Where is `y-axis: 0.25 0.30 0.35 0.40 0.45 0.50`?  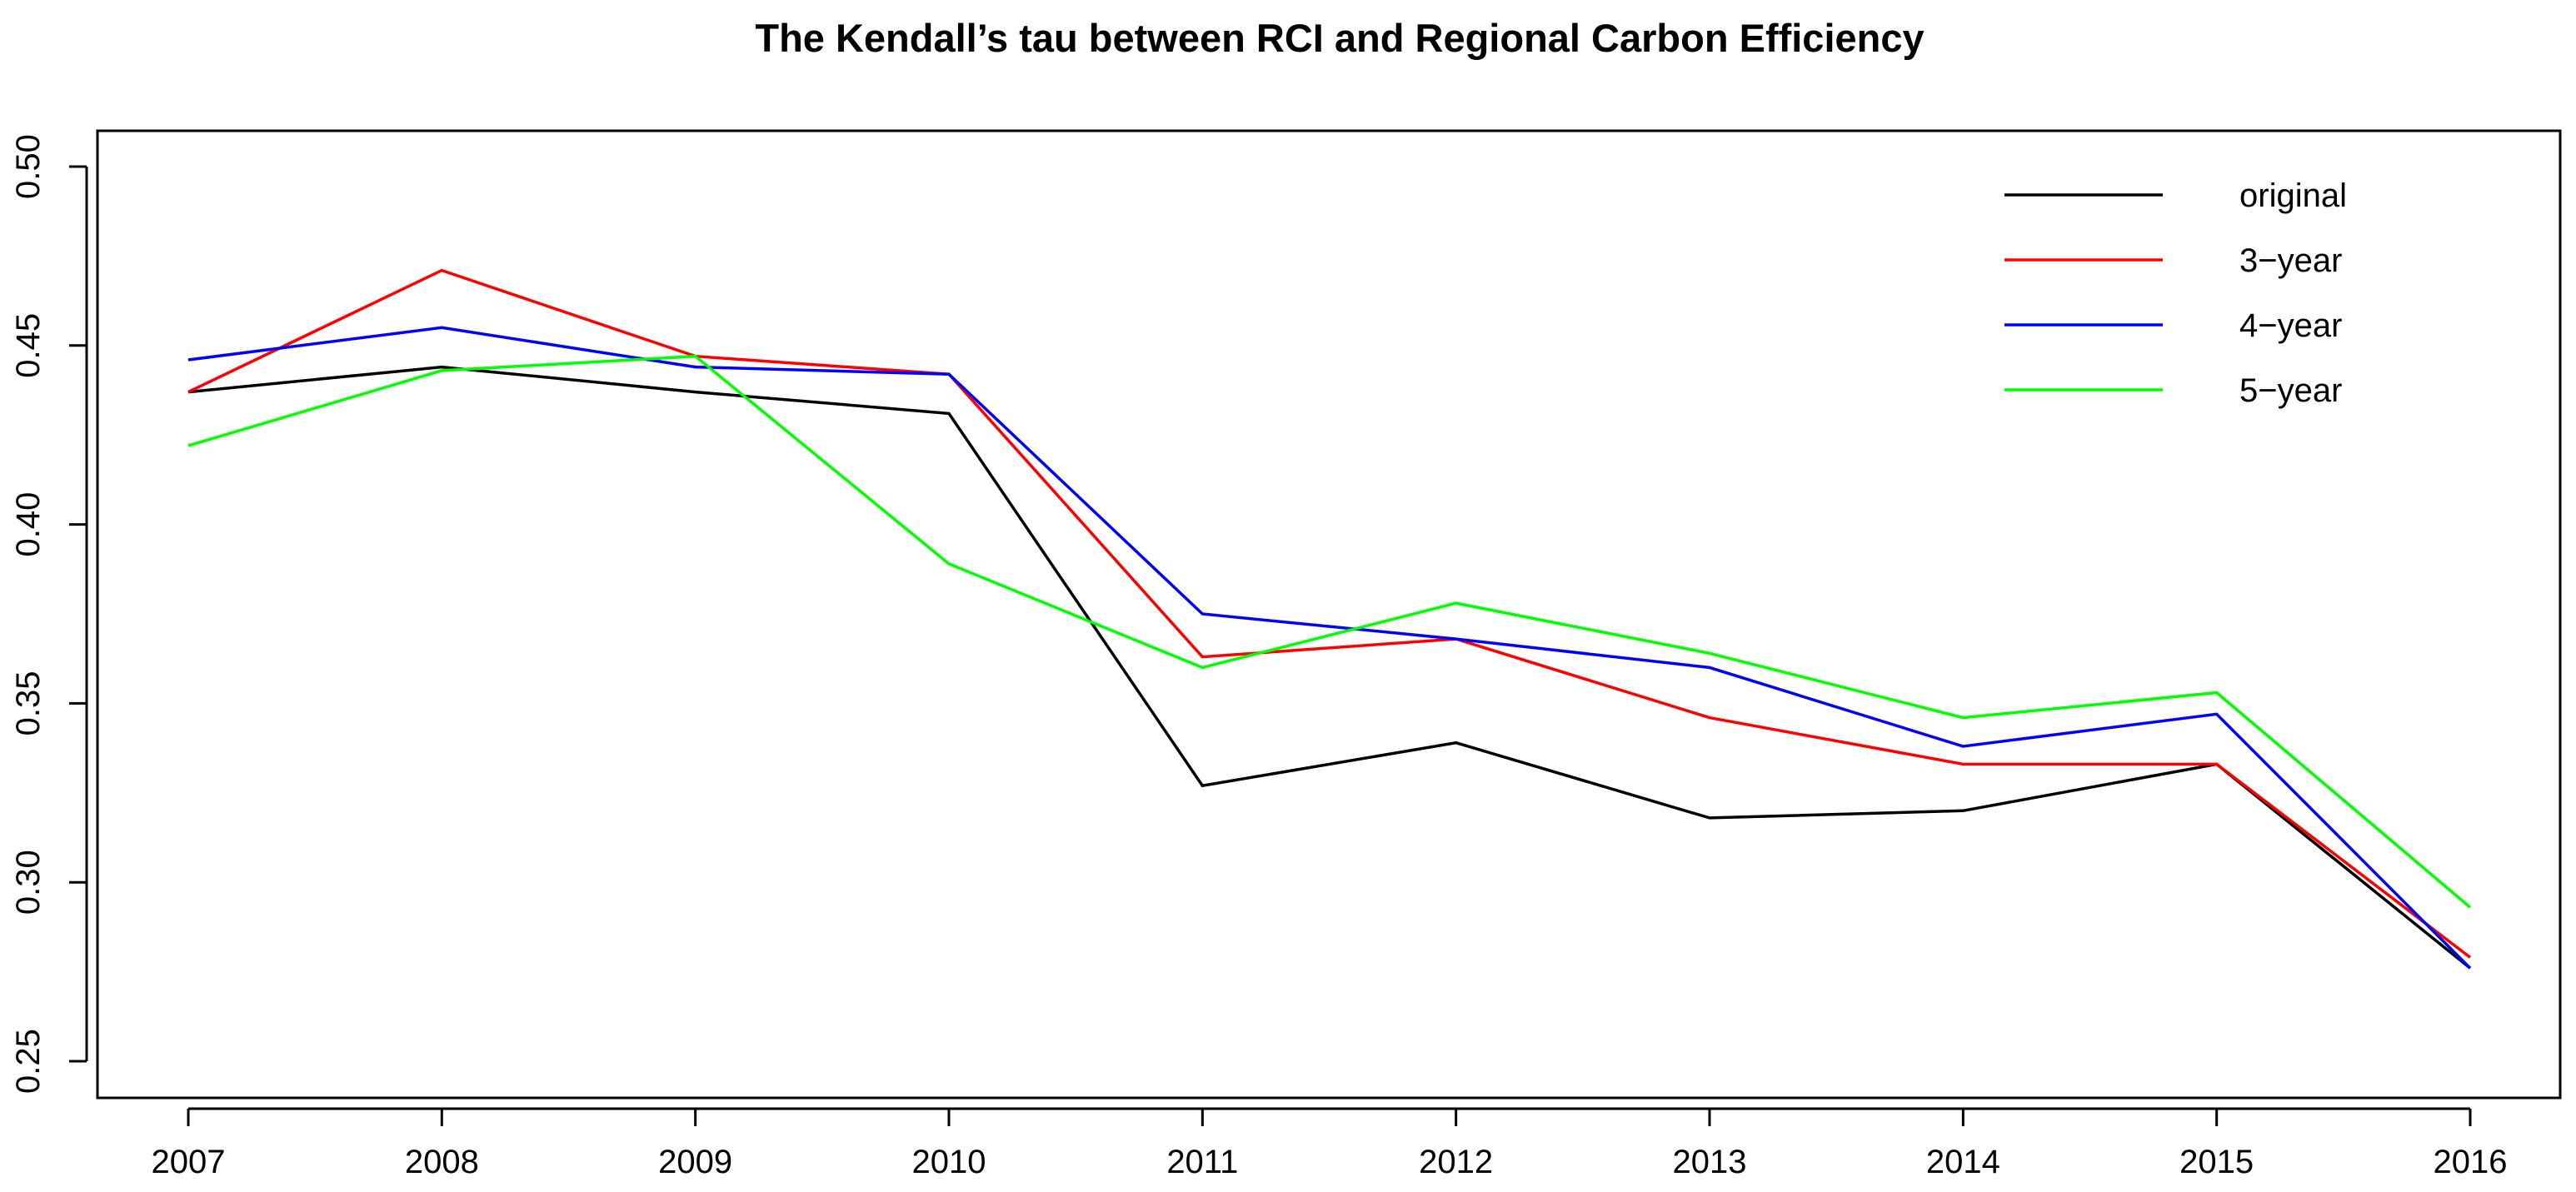
y-axis: 0.25 0.30 0.35 0.40 0.45 0.50 is located at coordinates (49, 614).